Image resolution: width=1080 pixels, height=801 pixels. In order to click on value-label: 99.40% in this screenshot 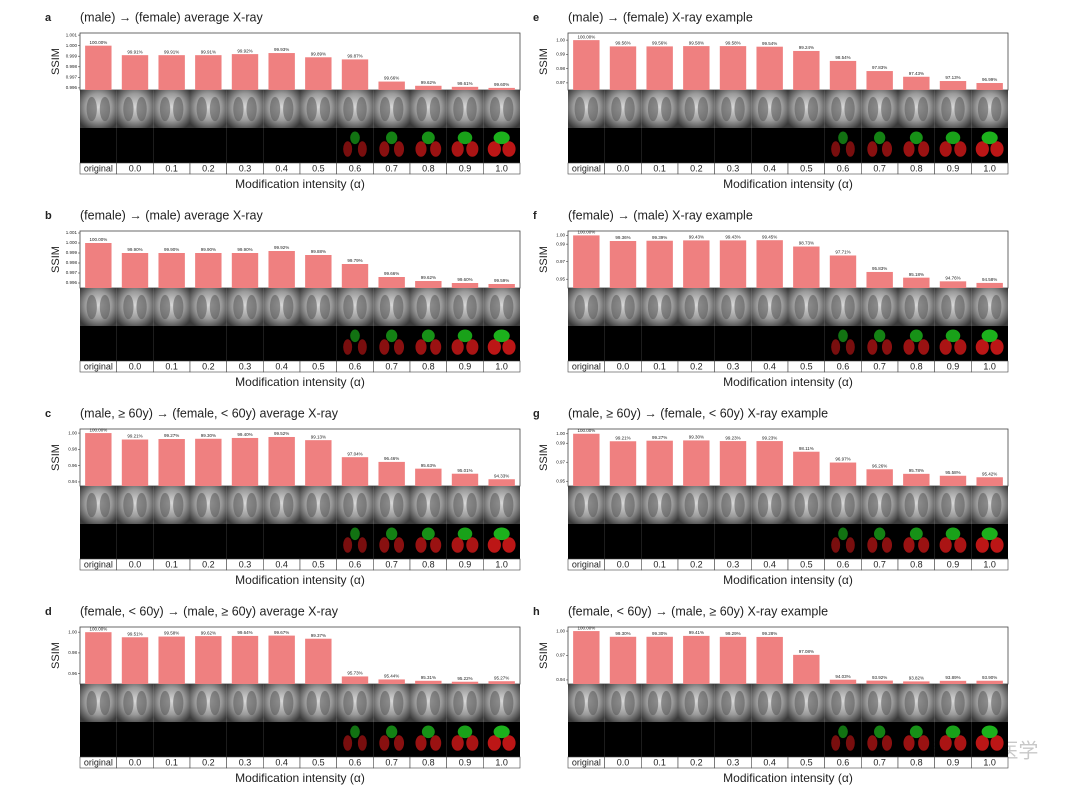, I will do `click(244, 434)`.